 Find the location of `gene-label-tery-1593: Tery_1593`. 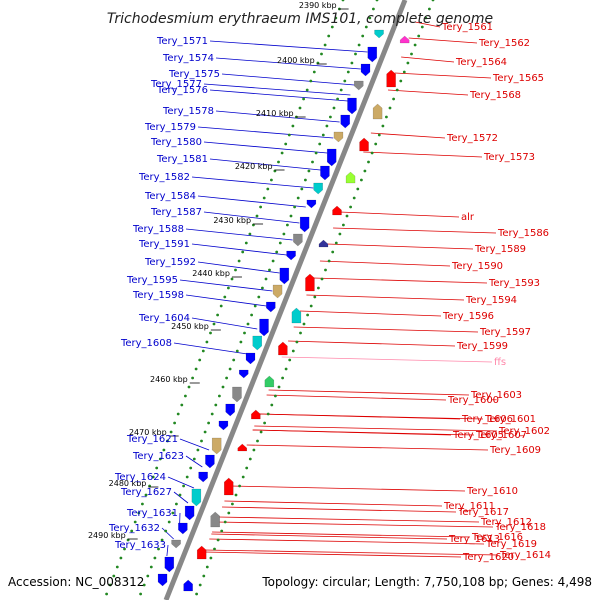

gene-label-tery-1593: Tery_1593 is located at coordinates (514, 283).